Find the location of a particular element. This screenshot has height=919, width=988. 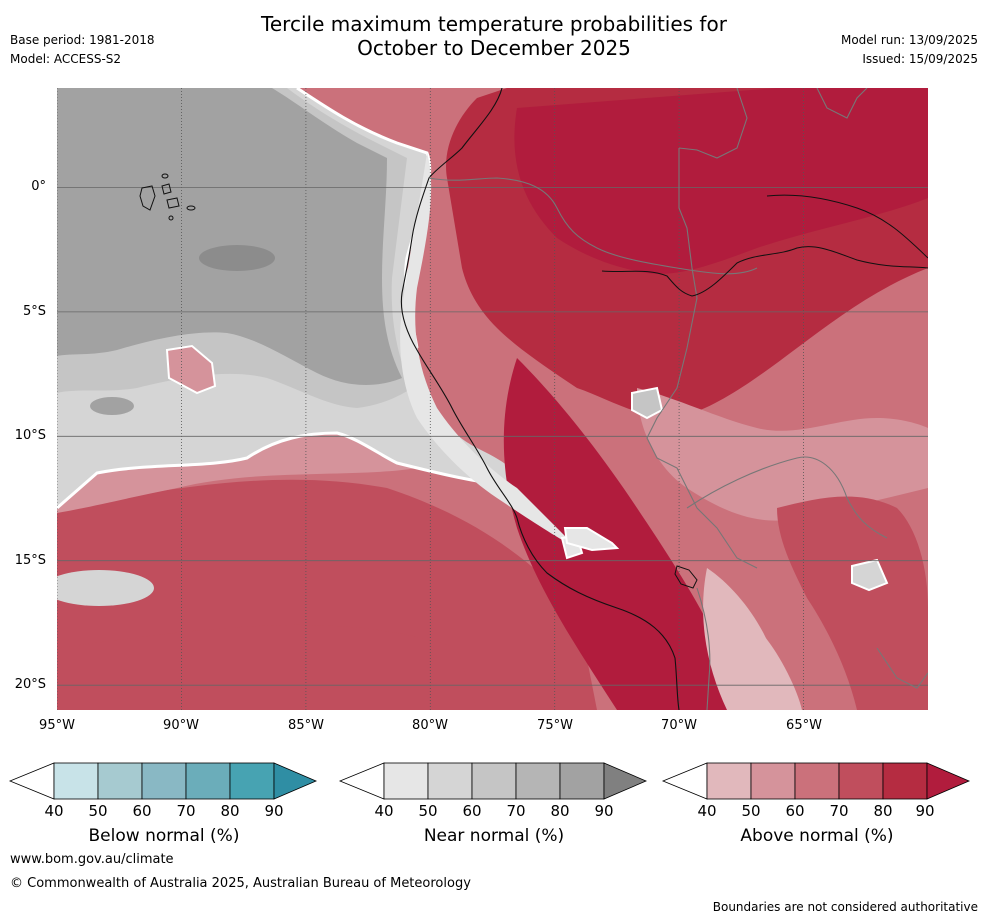

above-normal-90-coastal-band is located at coordinates (625, 534).